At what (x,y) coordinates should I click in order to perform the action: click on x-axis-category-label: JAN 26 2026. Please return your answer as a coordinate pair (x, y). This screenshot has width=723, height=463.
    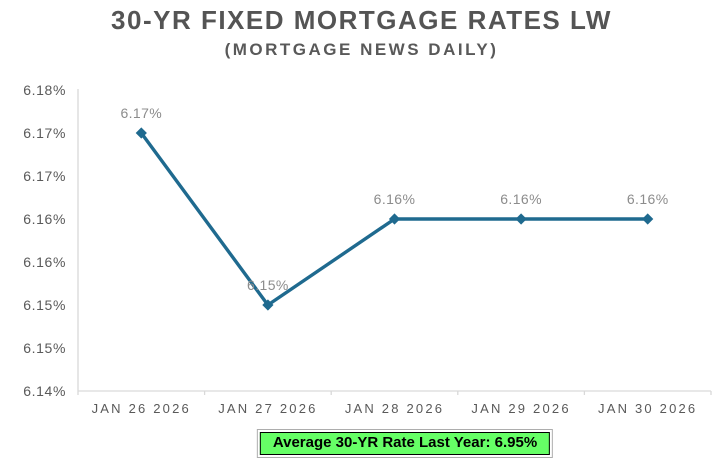
    Looking at the image, I should click on (141, 408).